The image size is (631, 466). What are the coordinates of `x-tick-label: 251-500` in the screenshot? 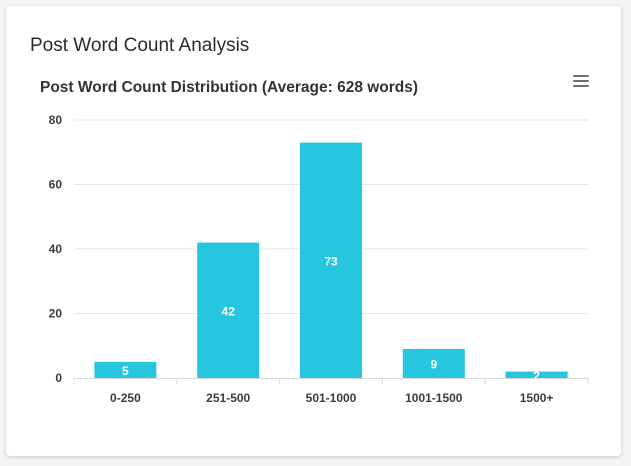 It's located at (228, 398).